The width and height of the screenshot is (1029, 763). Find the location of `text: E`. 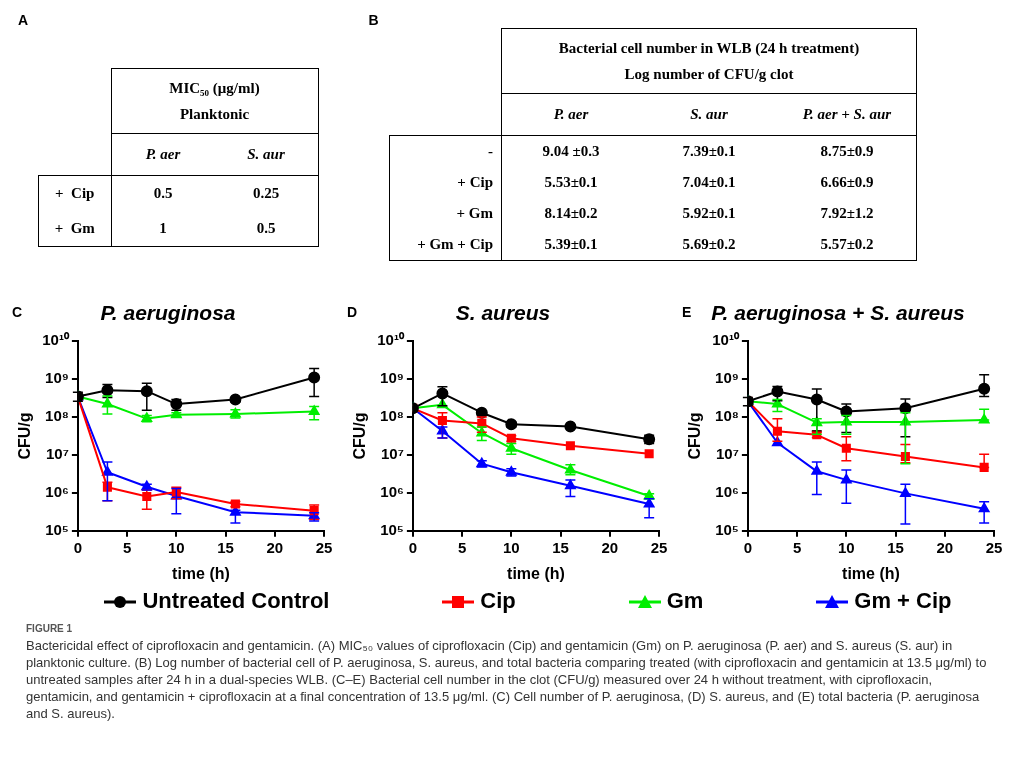

text: E is located at coordinates (687, 311).